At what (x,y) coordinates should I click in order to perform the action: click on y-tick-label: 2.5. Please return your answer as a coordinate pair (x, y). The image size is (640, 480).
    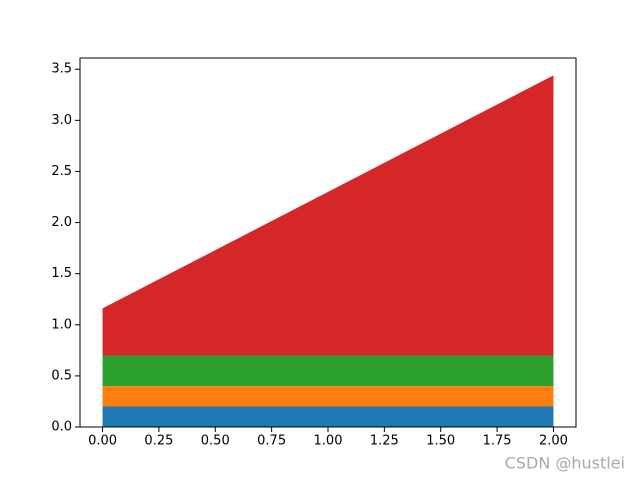
    Looking at the image, I should click on (61, 171).